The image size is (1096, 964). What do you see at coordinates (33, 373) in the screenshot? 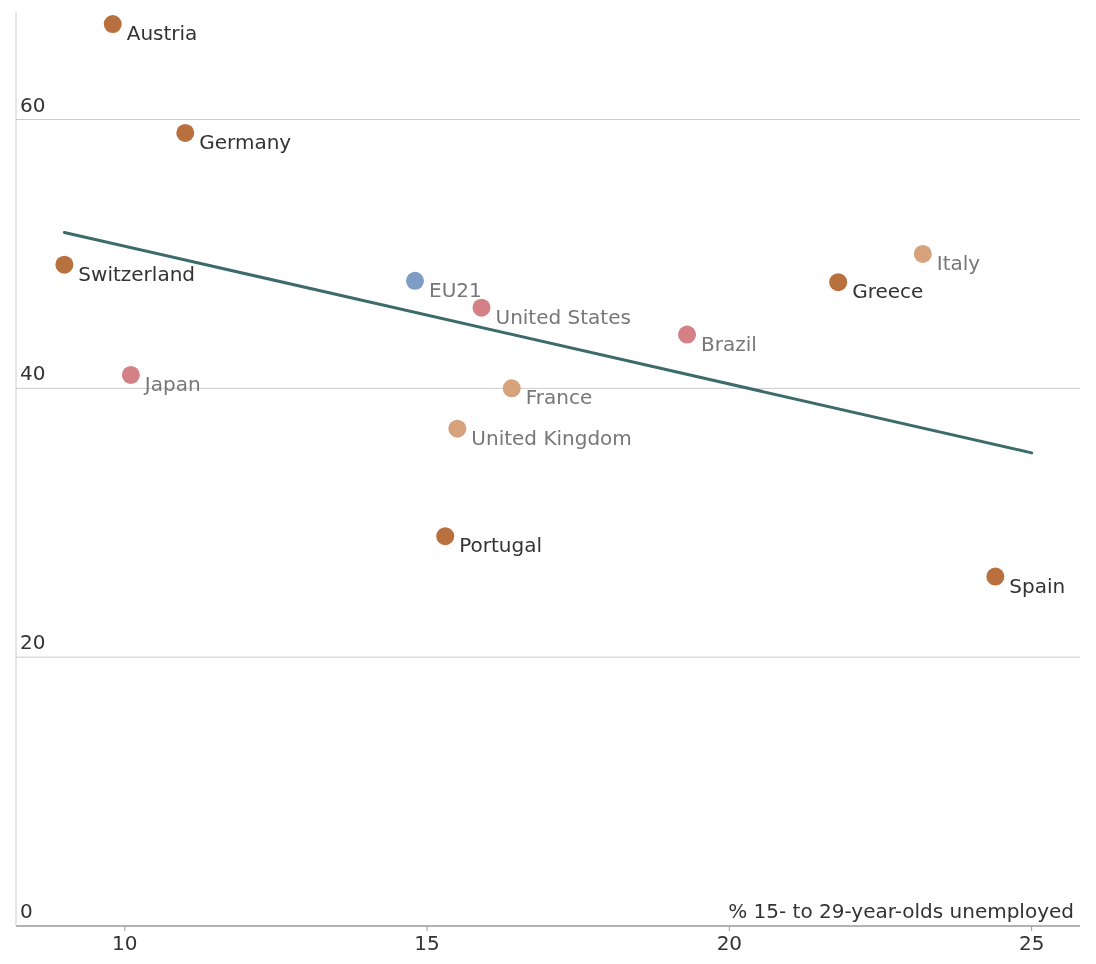
I see `y-tick-label: 40` at bounding box center [33, 373].